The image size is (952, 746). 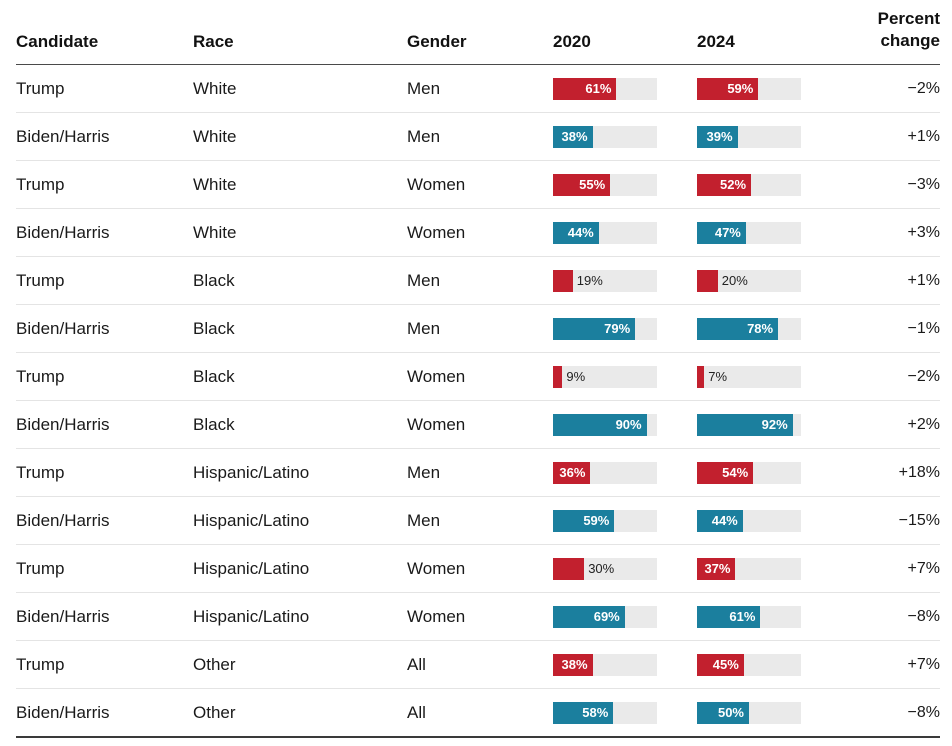 I want to click on bar-track-2020: 61%, so click(x=605, y=88).